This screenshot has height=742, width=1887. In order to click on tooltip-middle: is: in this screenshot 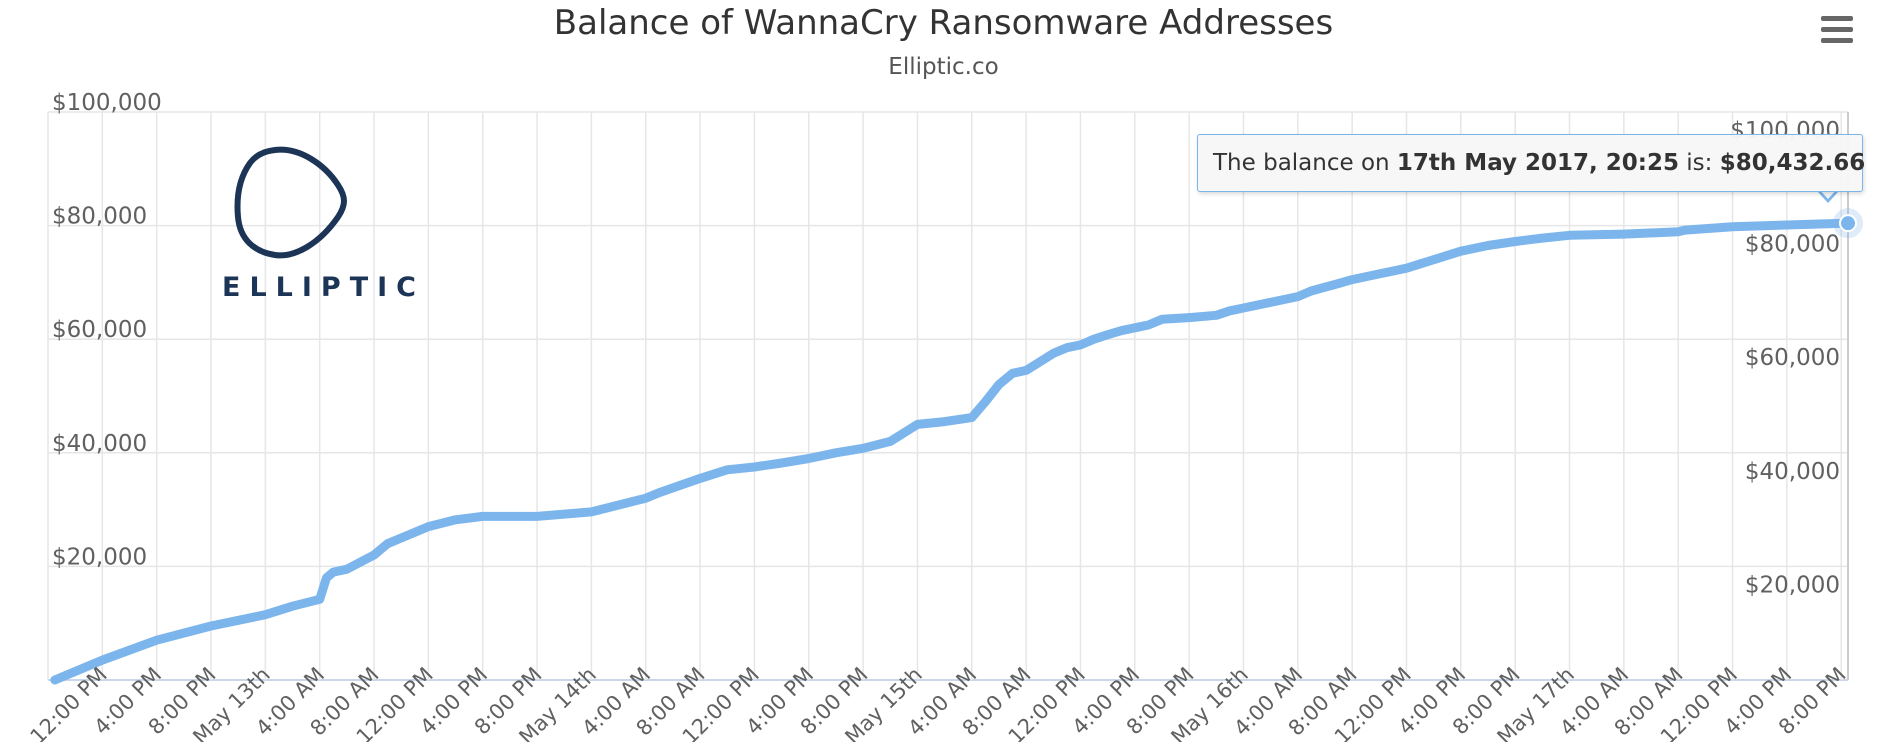, I will do `click(1699, 163)`.